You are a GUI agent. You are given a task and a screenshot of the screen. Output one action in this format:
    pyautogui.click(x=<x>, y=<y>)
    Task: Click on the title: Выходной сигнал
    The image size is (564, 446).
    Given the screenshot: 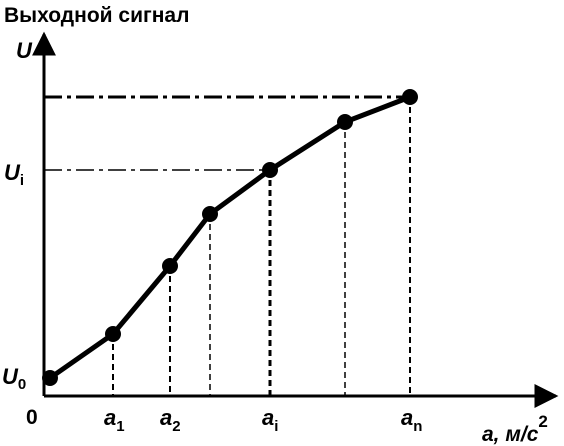 What is the action you would take?
    pyautogui.click(x=96, y=15)
    